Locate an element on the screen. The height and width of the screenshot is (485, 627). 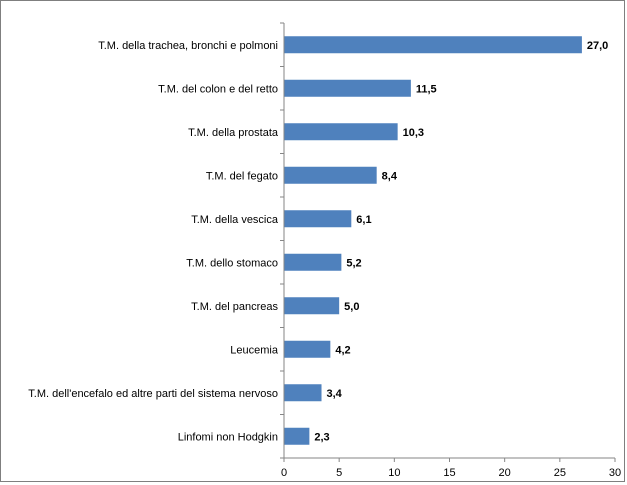
category-label: T.M. del fegato is located at coordinates (242, 176).